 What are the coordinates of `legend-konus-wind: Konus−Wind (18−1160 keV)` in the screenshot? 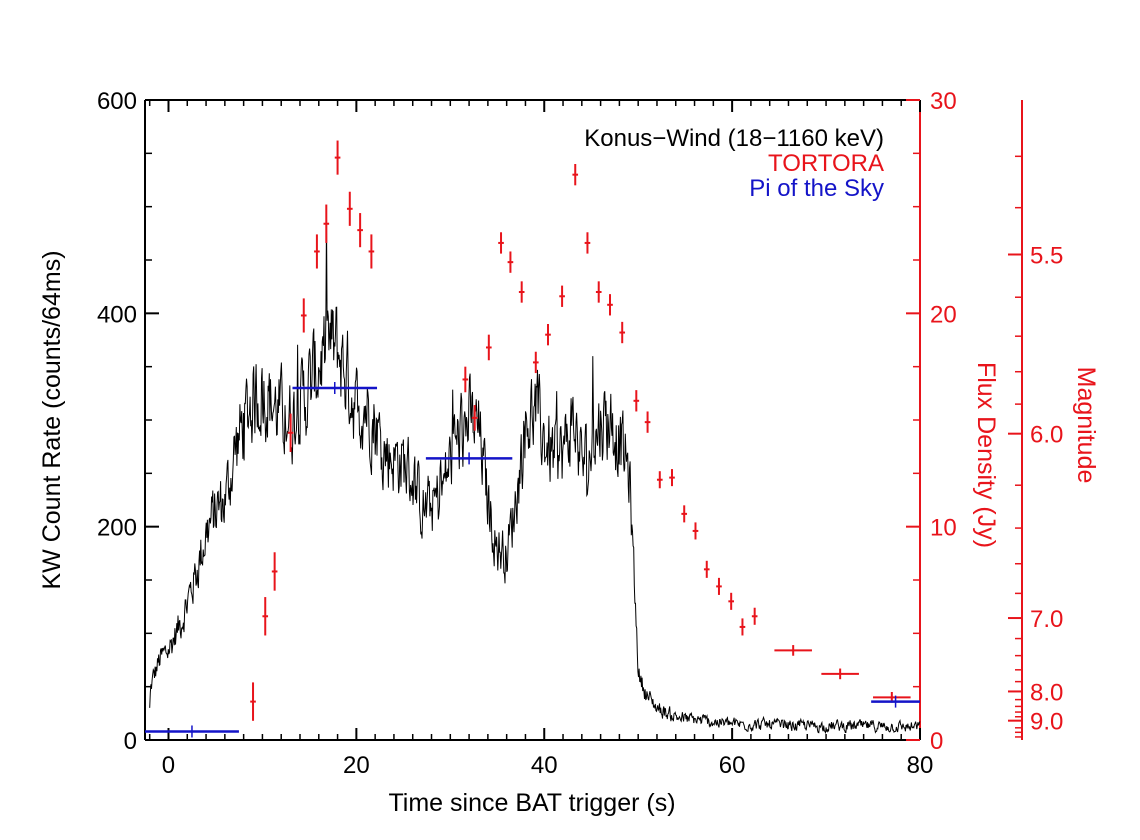 It's located at (734, 138).